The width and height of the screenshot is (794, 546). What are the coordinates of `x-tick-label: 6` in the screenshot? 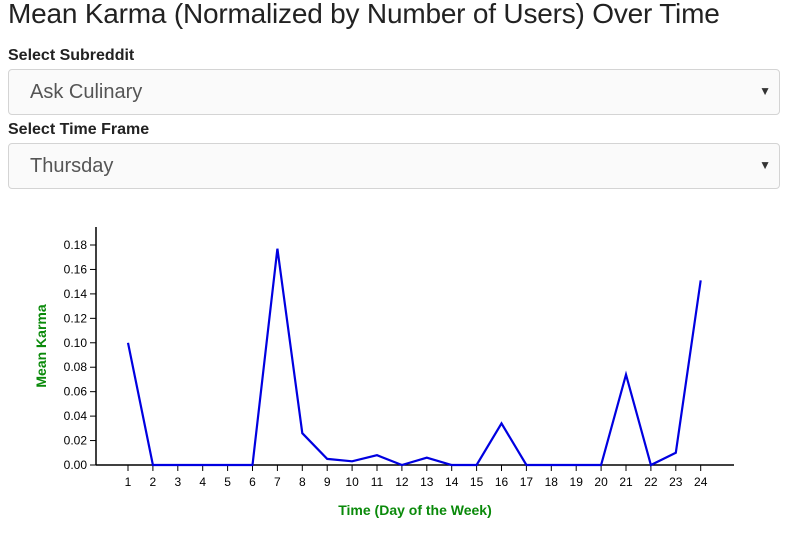 It's located at (252, 482).